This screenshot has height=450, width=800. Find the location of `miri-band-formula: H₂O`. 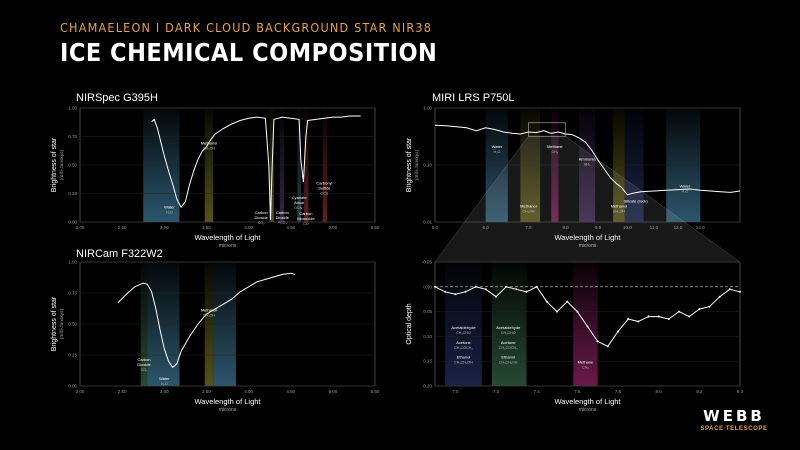

miri-band-formula: H₂O is located at coordinates (497, 152).